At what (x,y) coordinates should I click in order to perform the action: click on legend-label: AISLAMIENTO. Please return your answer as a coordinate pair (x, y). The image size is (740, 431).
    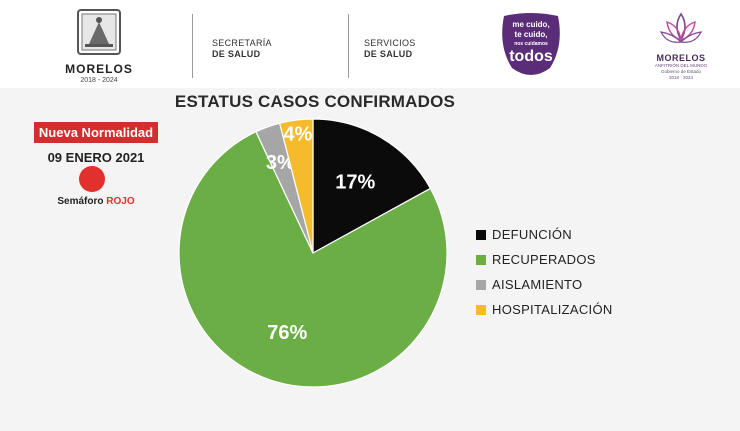
    Looking at the image, I should click on (537, 284).